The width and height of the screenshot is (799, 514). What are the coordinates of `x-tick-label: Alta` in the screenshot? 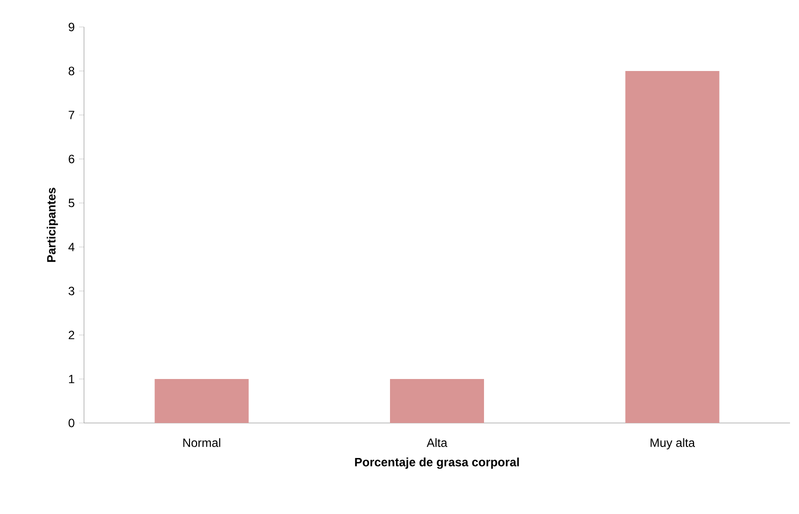 It's located at (437, 443).